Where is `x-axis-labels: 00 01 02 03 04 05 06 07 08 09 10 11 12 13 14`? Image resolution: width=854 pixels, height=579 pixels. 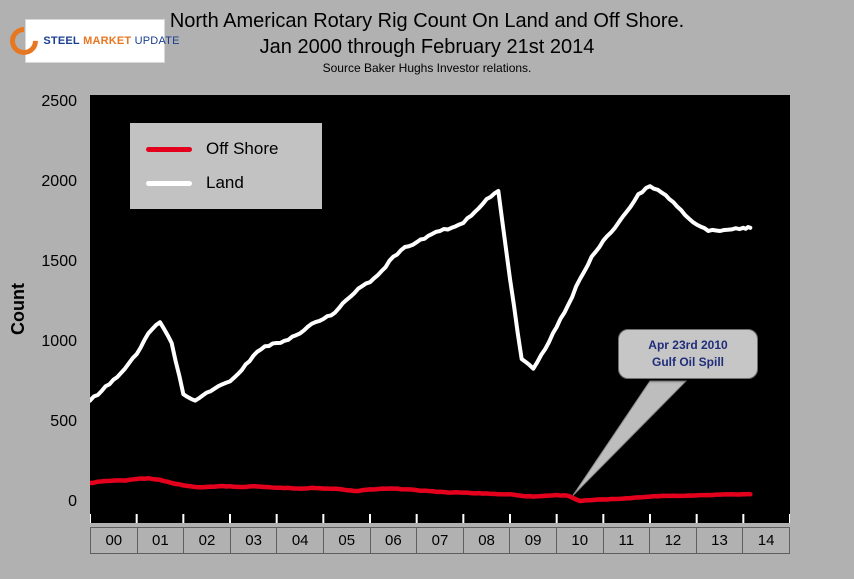 x-axis-labels: 00 01 02 03 04 05 06 07 08 09 10 11 12 13 14 is located at coordinates (440, 540).